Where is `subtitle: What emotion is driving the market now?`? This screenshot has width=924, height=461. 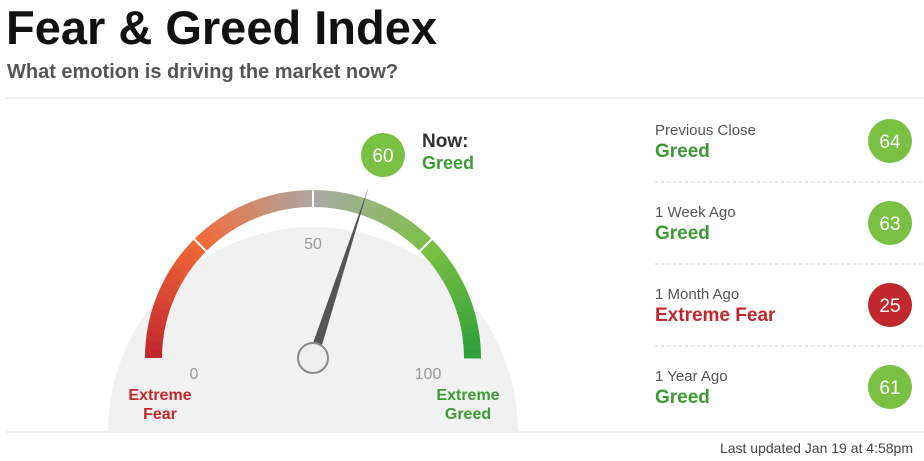
subtitle: What emotion is driving the market now? is located at coordinates (202, 72).